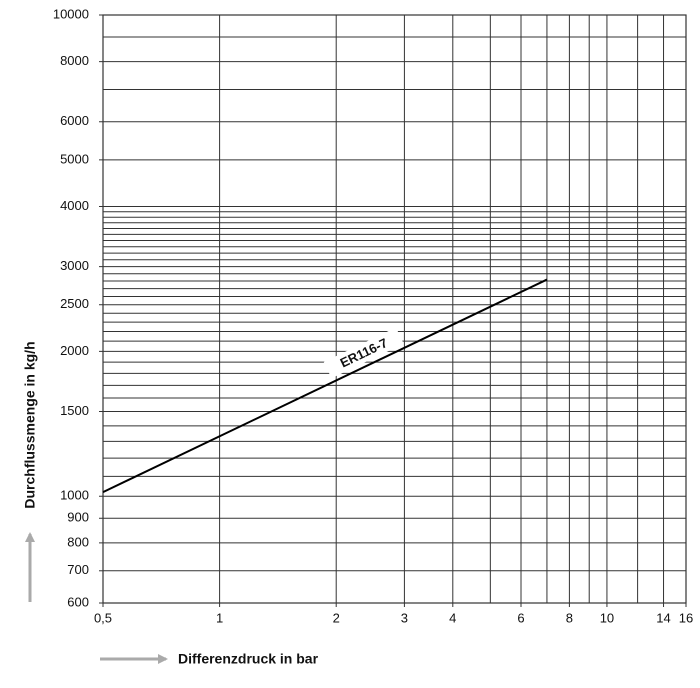  I want to click on x-axis-title: Differenzdruck in bar, so click(248, 659).